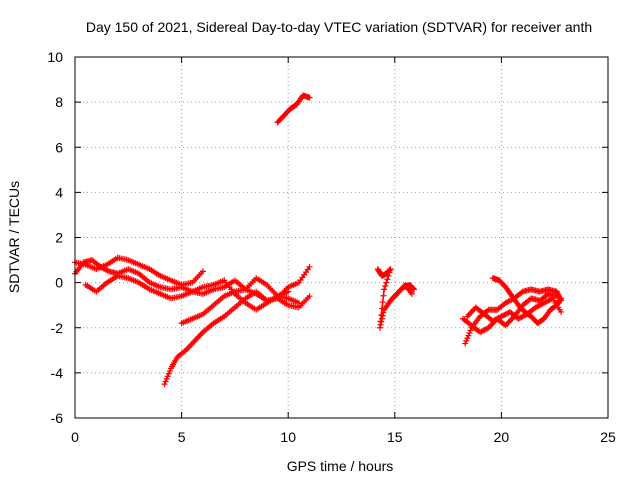 This screenshot has width=640, height=480. Describe the element at coordinates (14, 237) in the screenshot. I see `y-axis-label: SDTVAR / TECUs` at that location.